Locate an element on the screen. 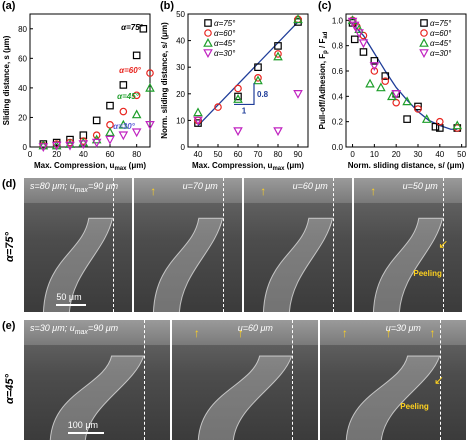 The height and width of the screenshot is (443, 474). y-tick-label: 0.8 is located at coordinates (338, 46).